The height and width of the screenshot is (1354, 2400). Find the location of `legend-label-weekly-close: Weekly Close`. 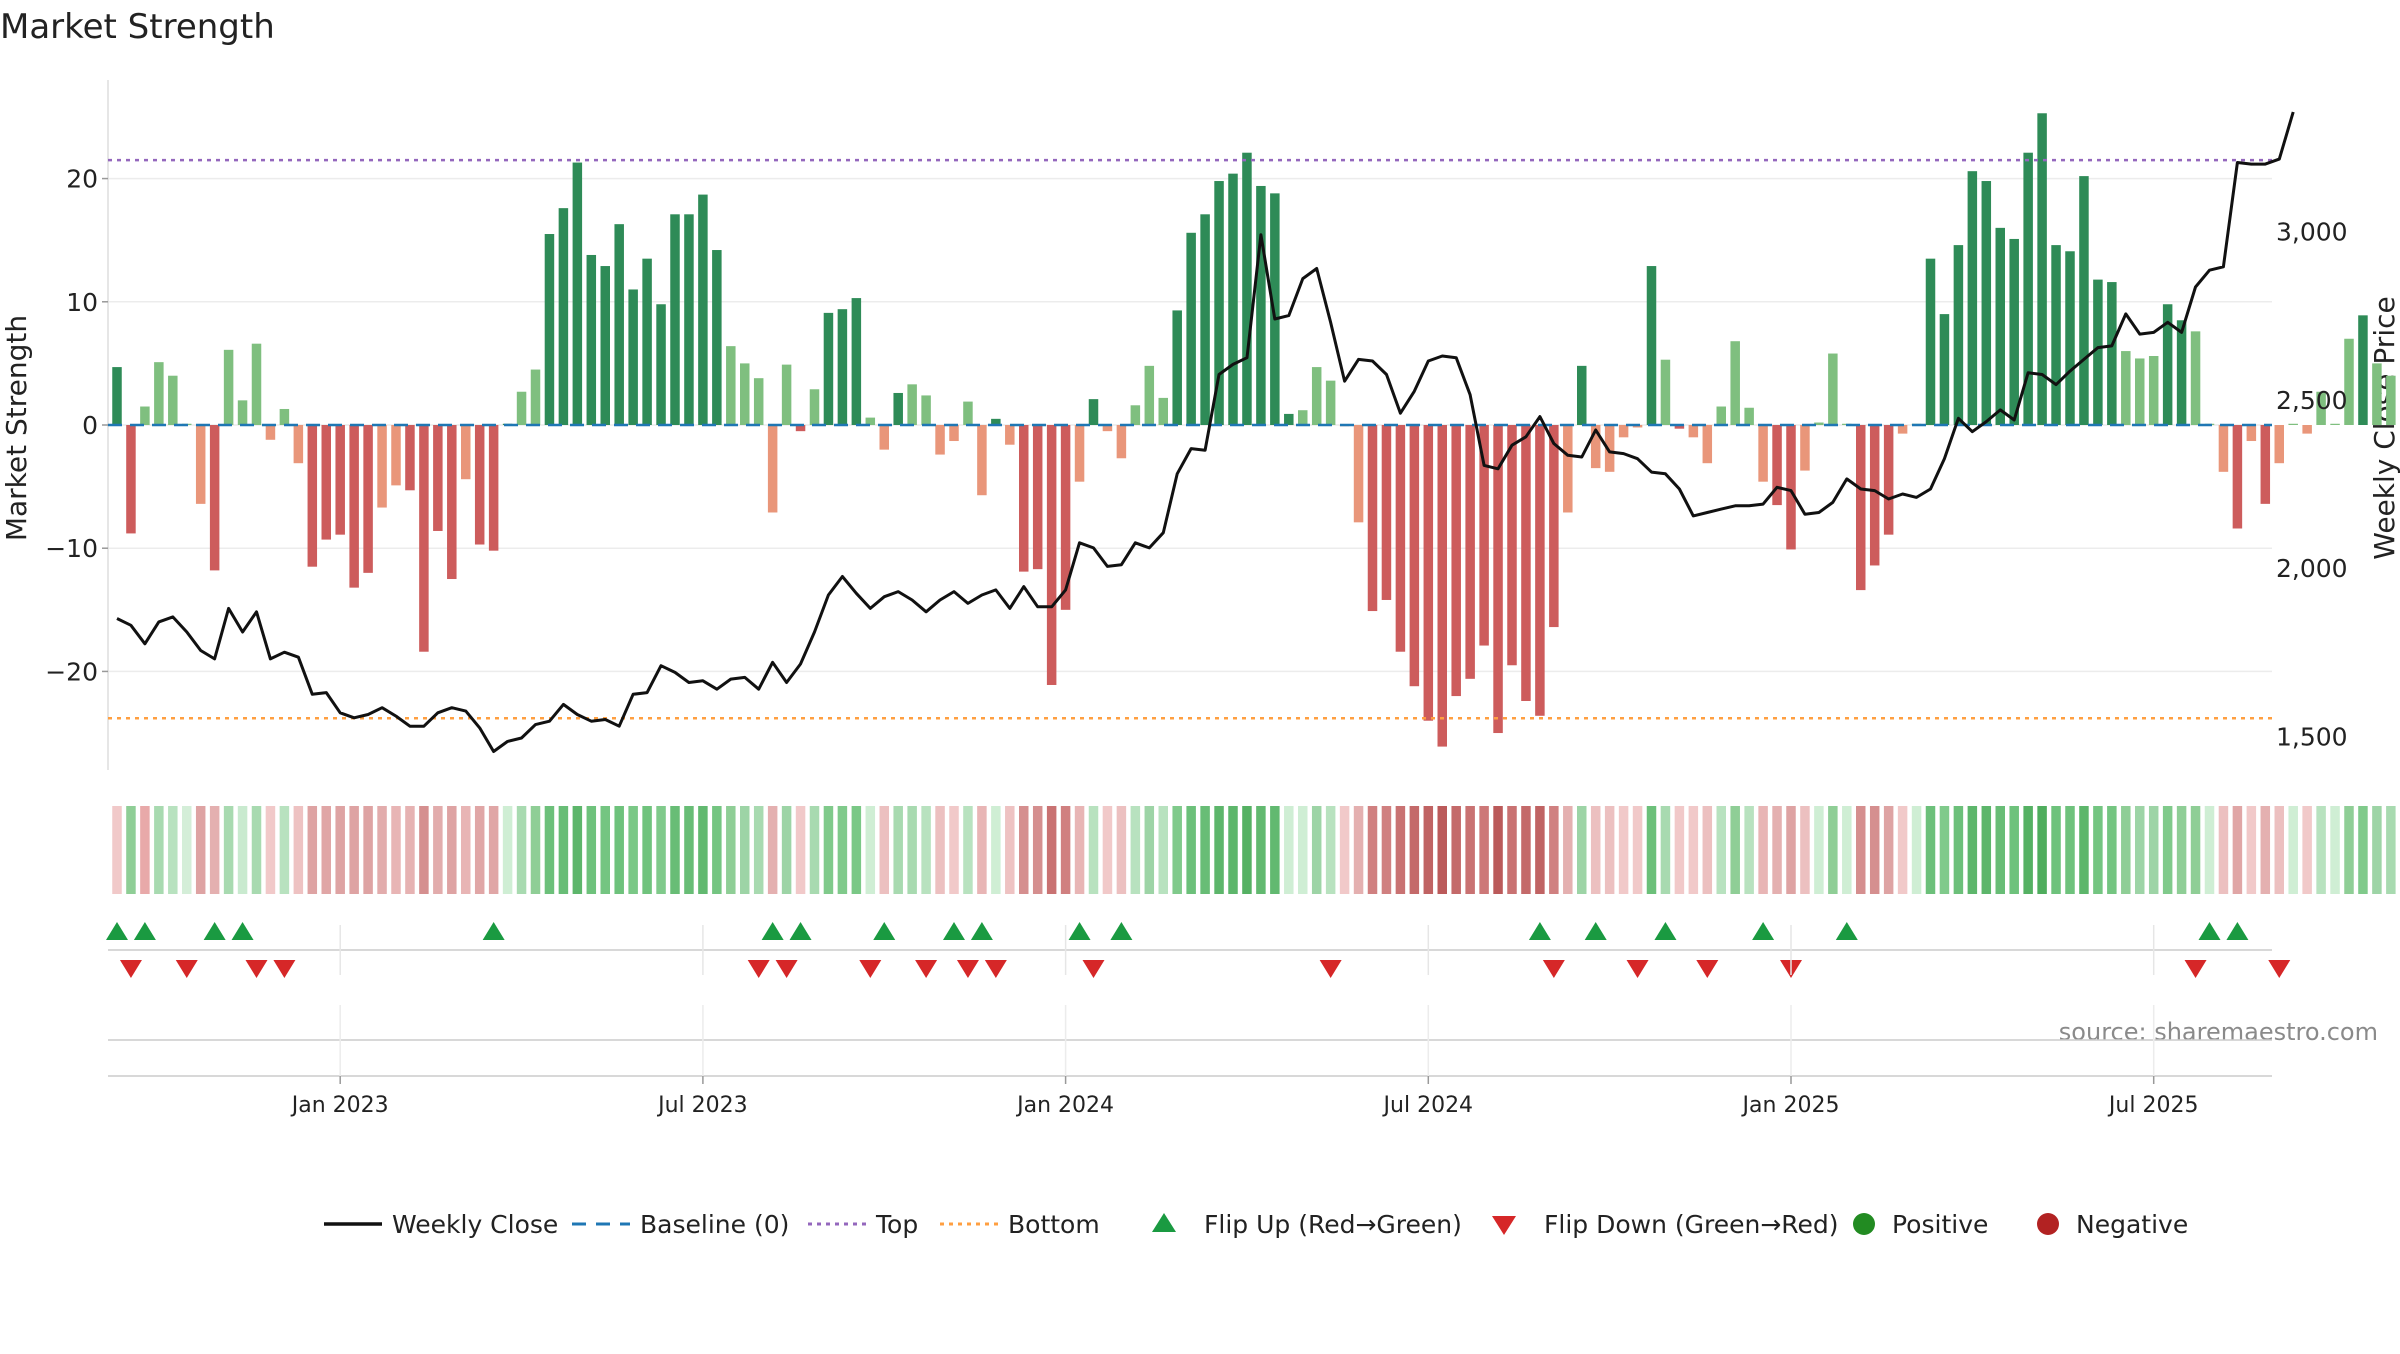

legend-label-weekly-close: Weekly Close is located at coordinates (475, 1224).